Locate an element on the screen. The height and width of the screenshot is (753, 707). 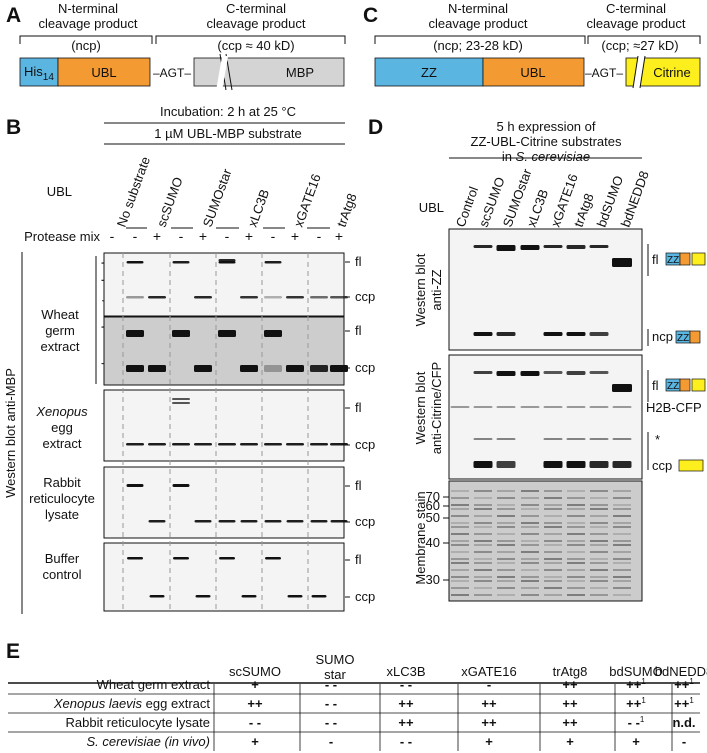
b-marker-label-0: fl is located at coordinates (358, 261).